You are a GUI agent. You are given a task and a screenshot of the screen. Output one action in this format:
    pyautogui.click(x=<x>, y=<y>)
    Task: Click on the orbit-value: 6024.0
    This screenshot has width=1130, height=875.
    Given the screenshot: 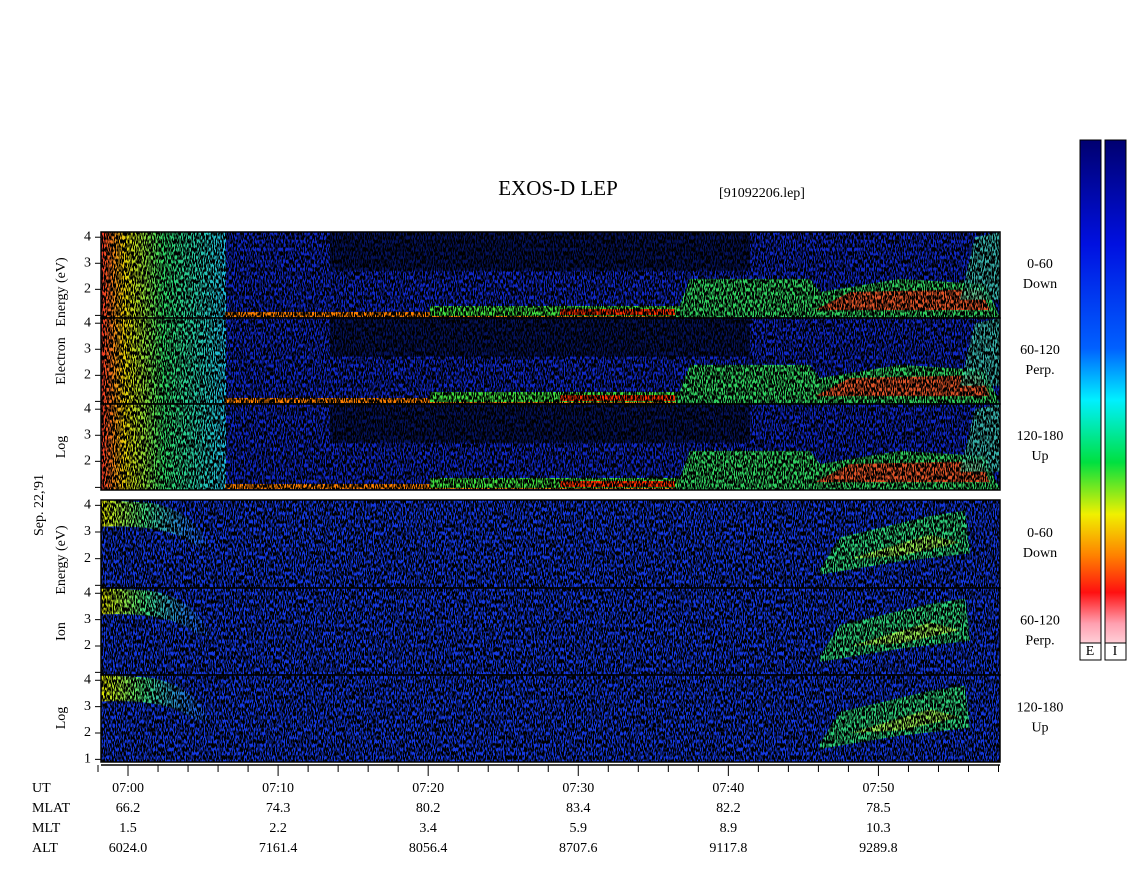 What is the action you would take?
    pyautogui.click(x=128, y=848)
    